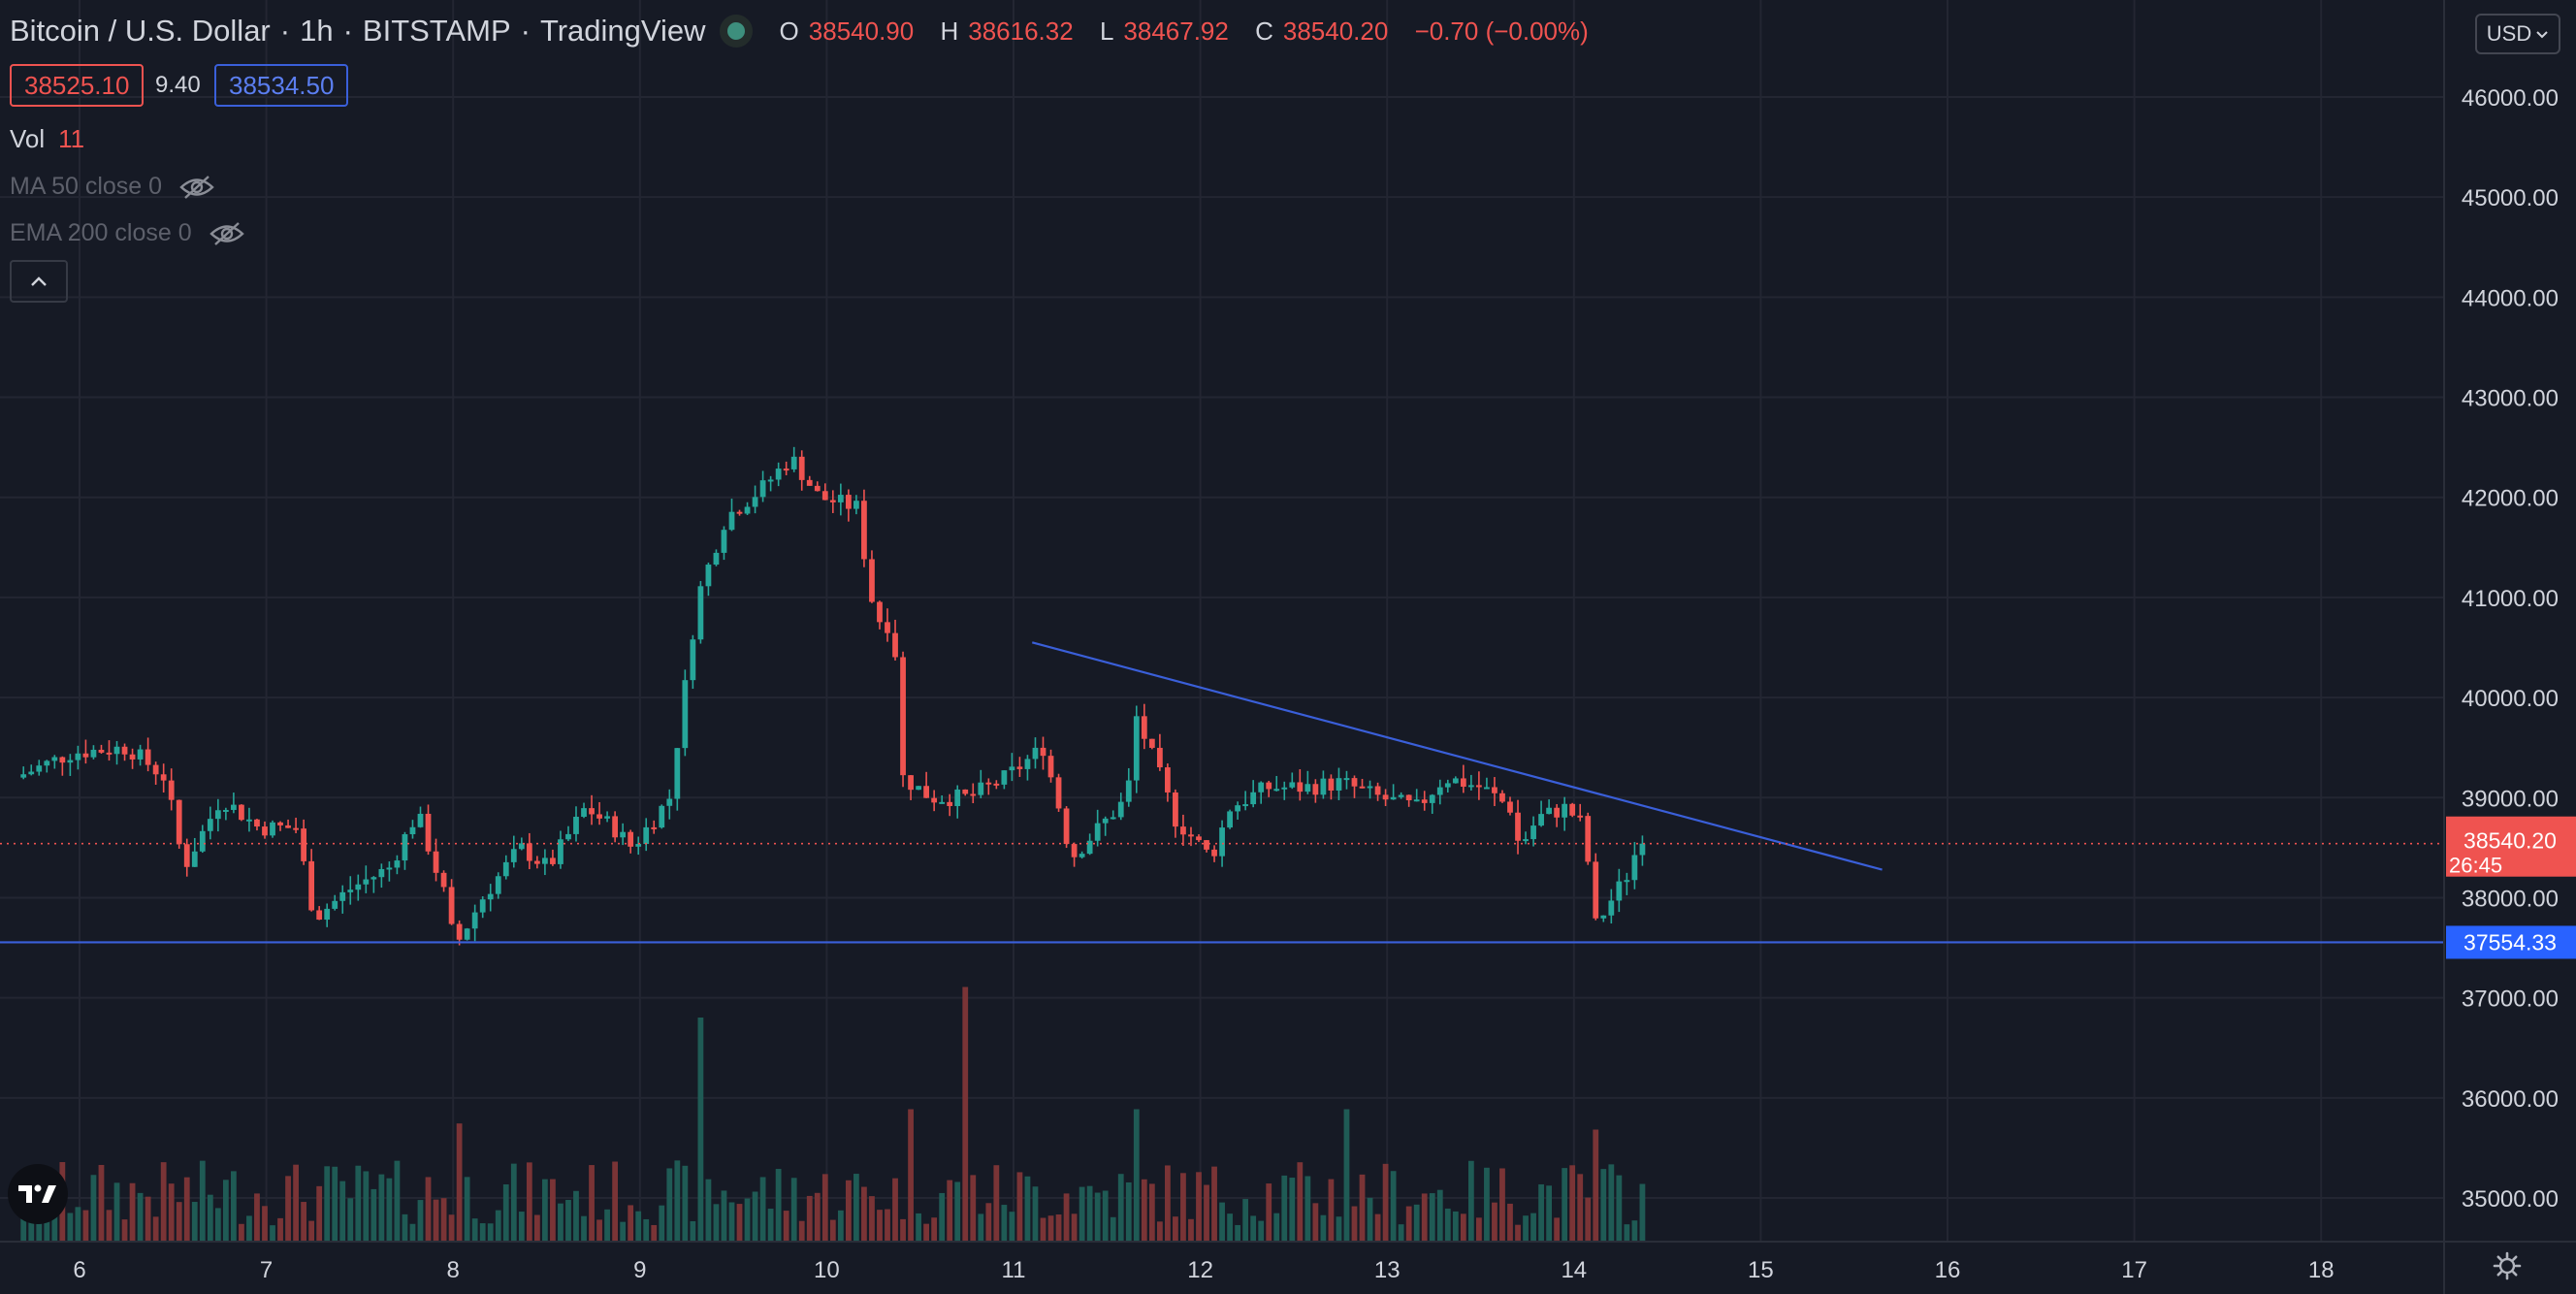 Image resolution: width=2576 pixels, height=1294 pixels. What do you see at coordinates (1200, 1270) in the screenshot?
I see `time-tick-label: 12` at bounding box center [1200, 1270].